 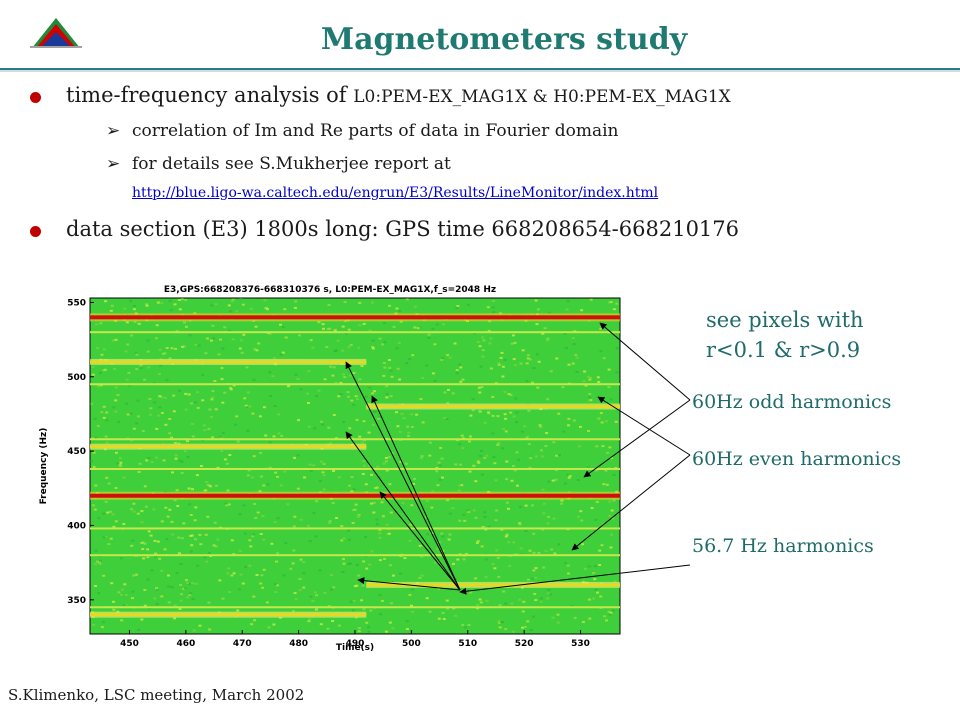 I want to click on x-tick-label: 460, so click(x=185, y=644).